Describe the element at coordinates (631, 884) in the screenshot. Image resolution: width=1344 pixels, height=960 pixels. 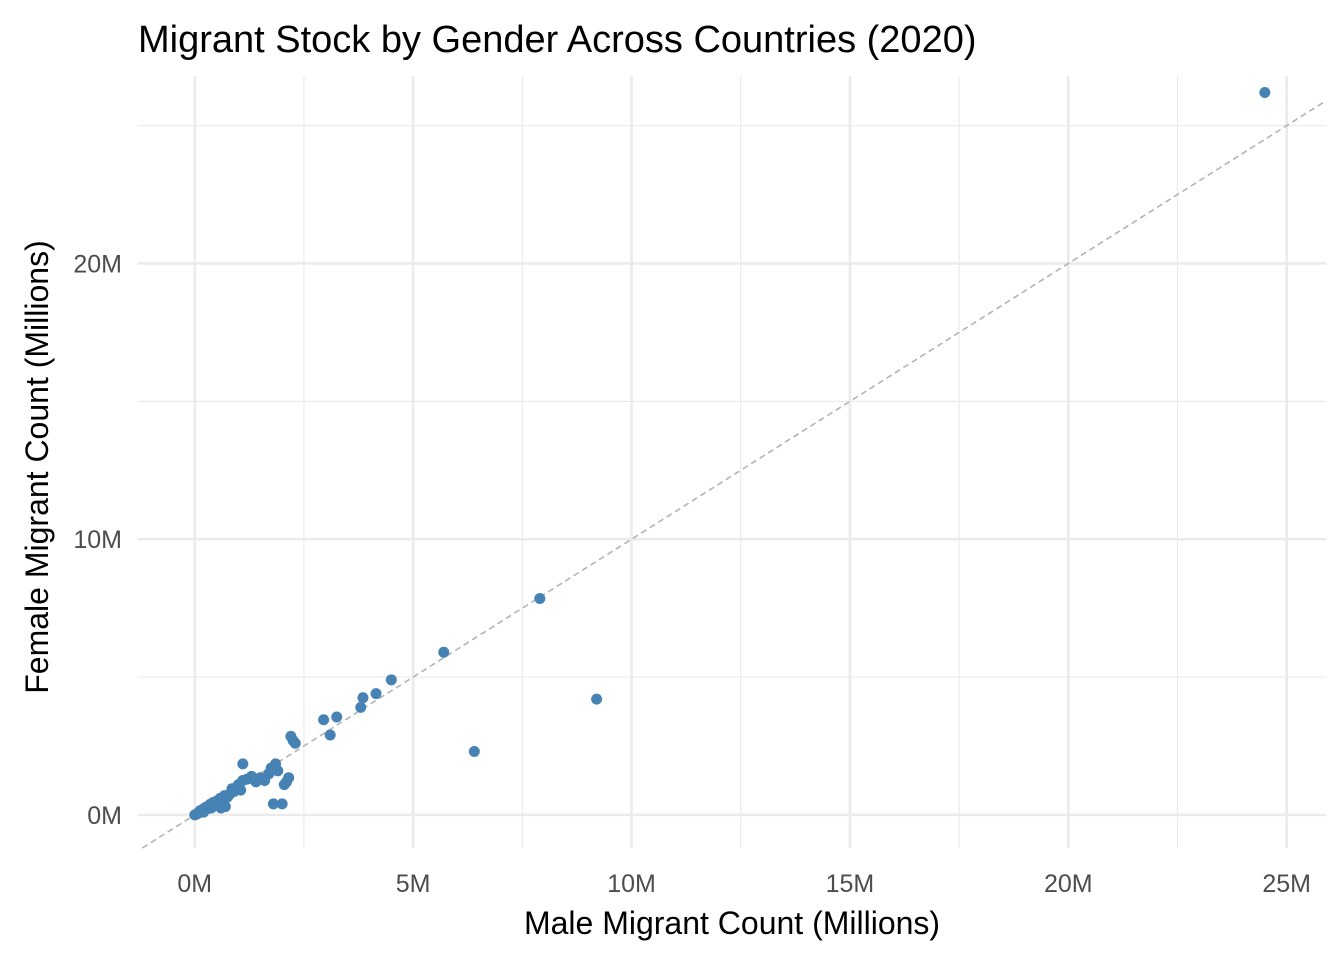
I see `x-tick-label: 10M` at that location.